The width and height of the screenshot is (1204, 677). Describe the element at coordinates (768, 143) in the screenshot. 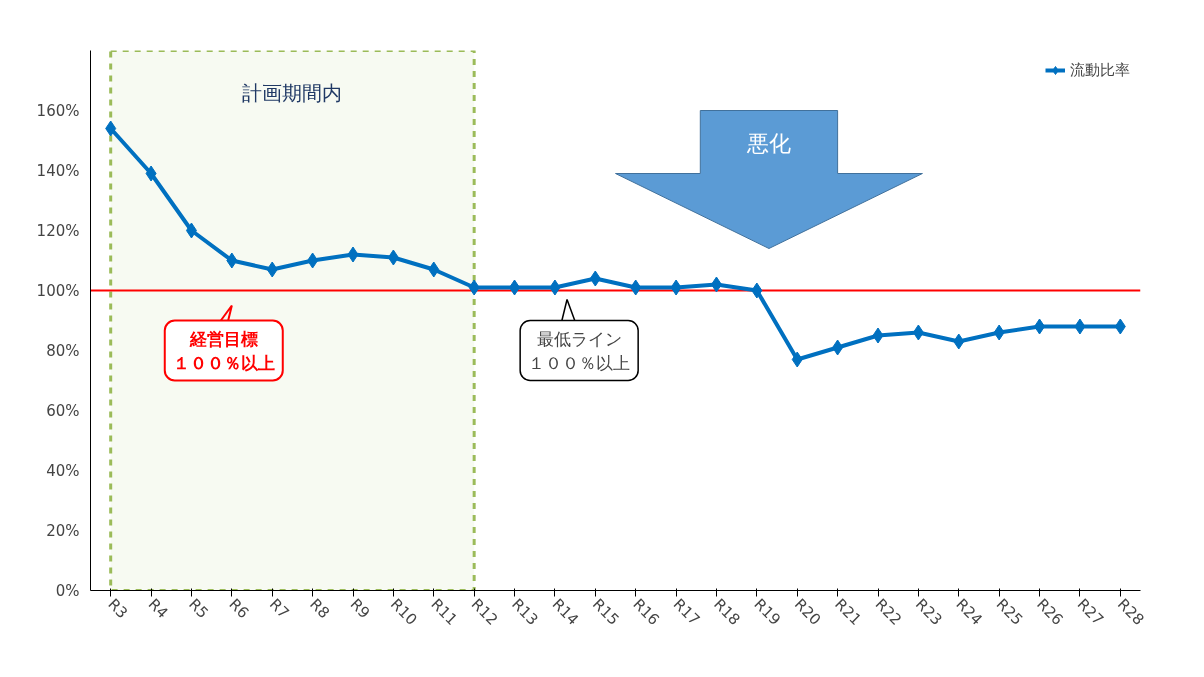

I see `annotation: 悪化` at that location.